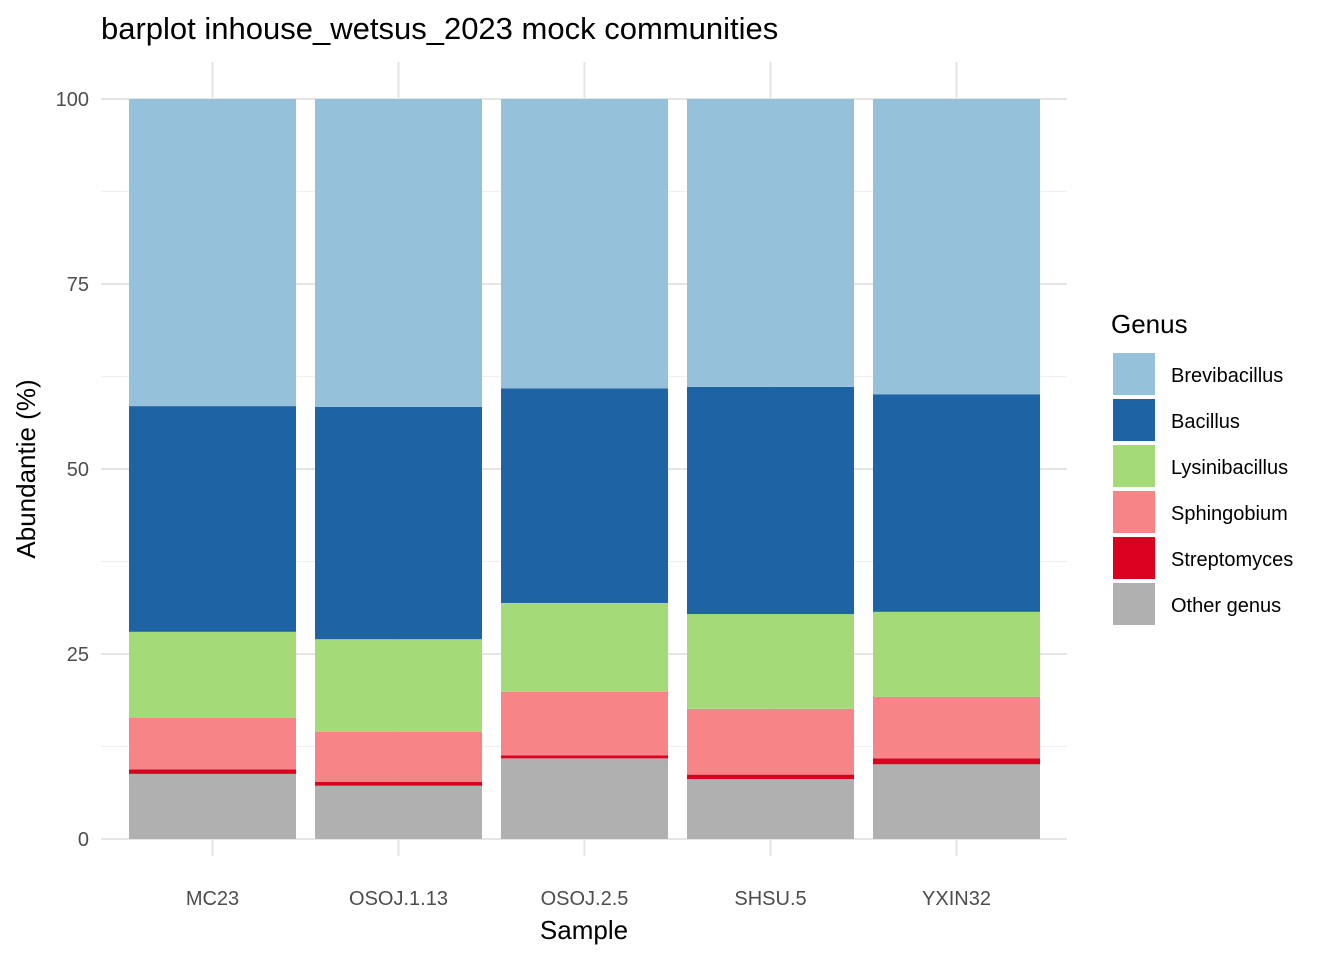 This screenshot has width=1344, height=960. What do you see at coordinates (770, 899) in the screenshot?
I see `x-tick-label: SHSU.5` at bounding box center [770, 899].